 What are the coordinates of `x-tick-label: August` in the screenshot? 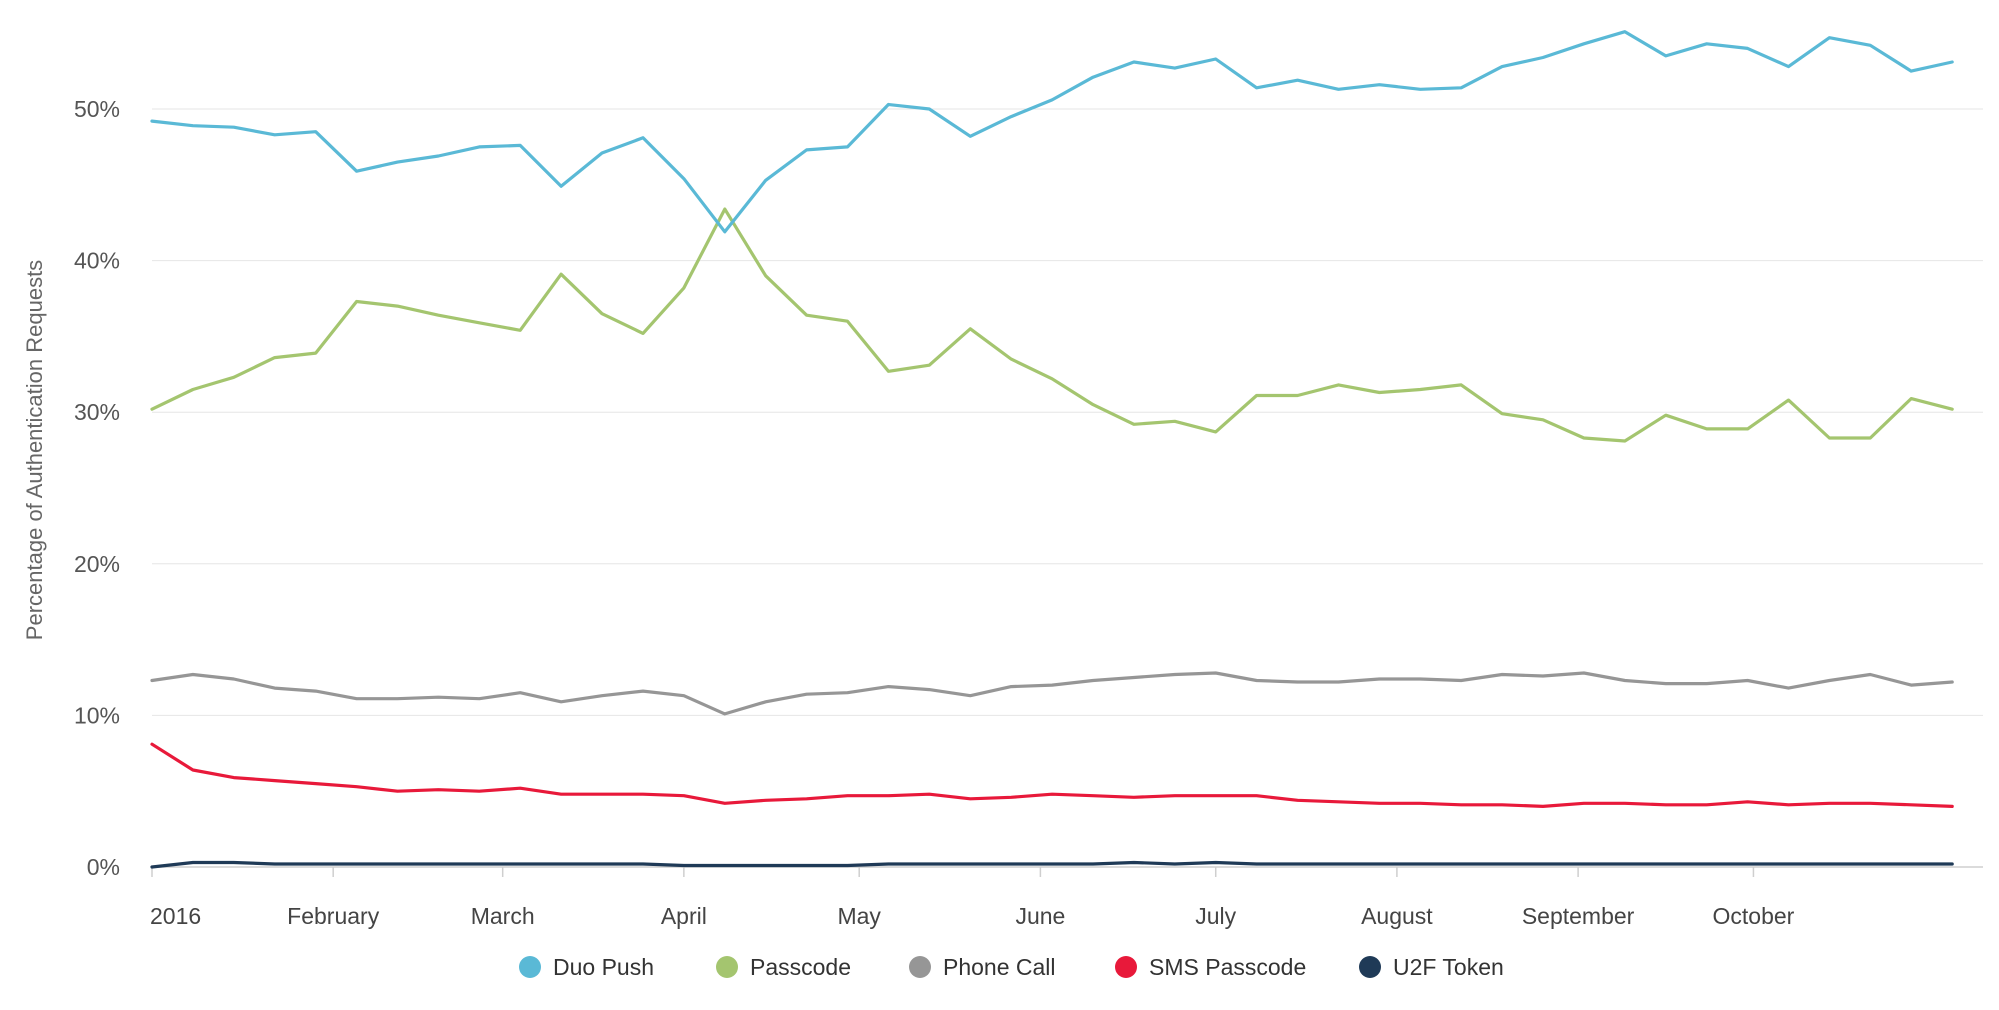 It's located at (1397, 916).